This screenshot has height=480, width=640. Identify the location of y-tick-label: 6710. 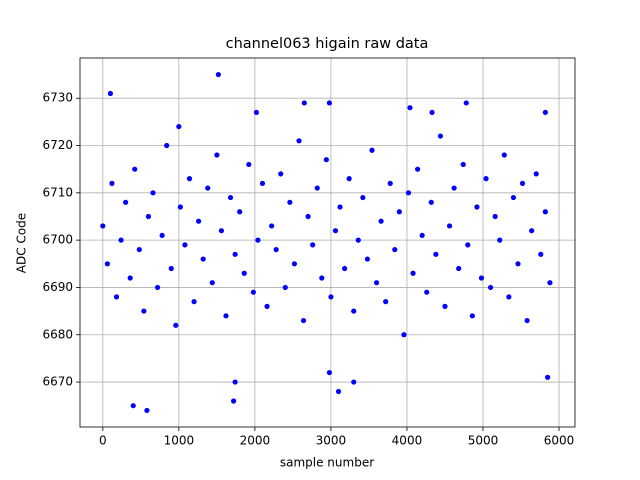
(57, 192).